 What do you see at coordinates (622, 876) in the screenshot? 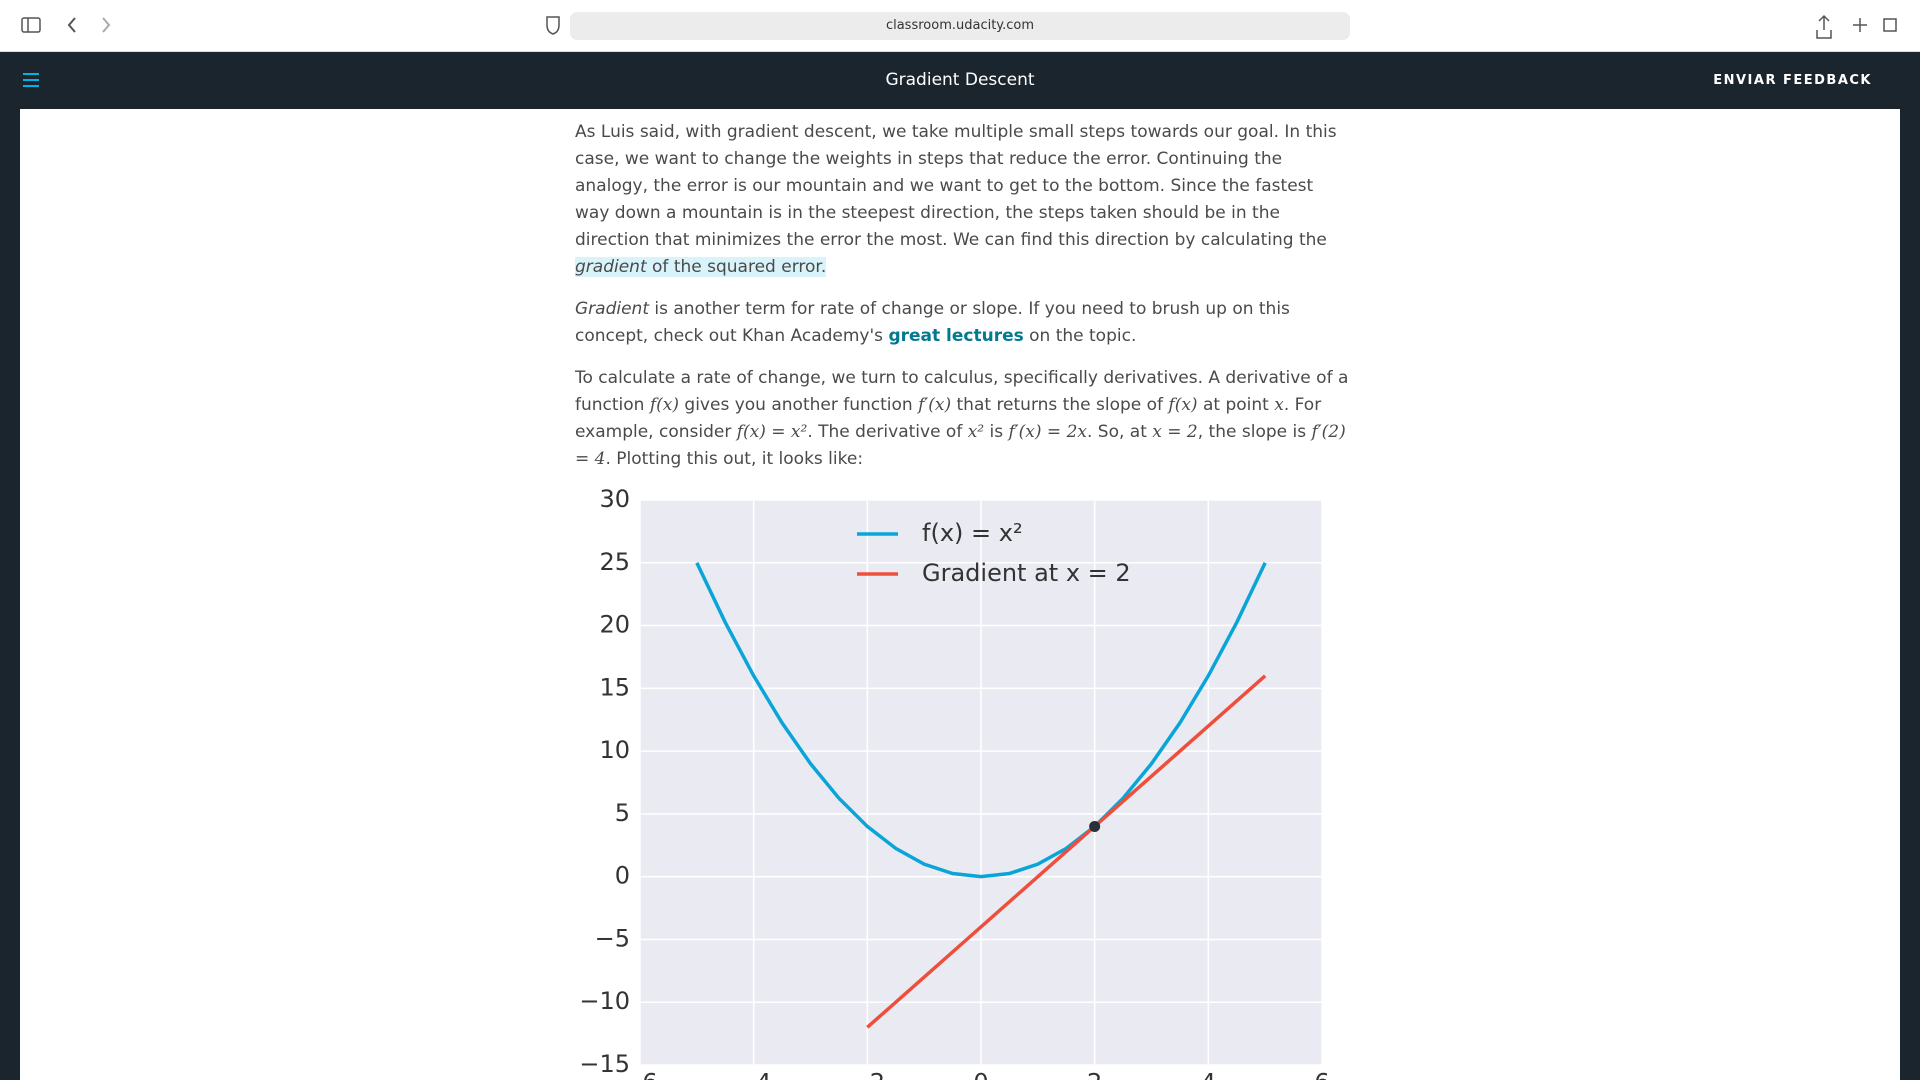
I see `y-tick-label: 0` at bounding box center [622, 876].